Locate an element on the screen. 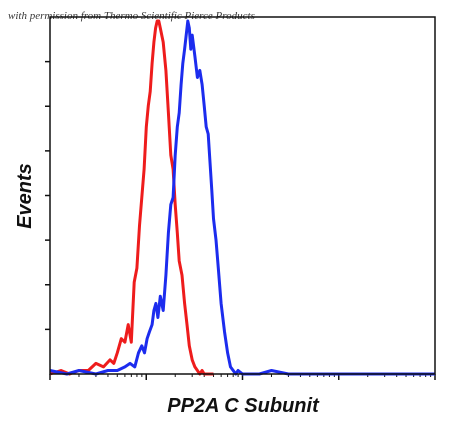 Image resolution: width=450 pixels, height=426 pixels. x-axis-title: PP2A C Subunit is located at coordinates (243, 406).